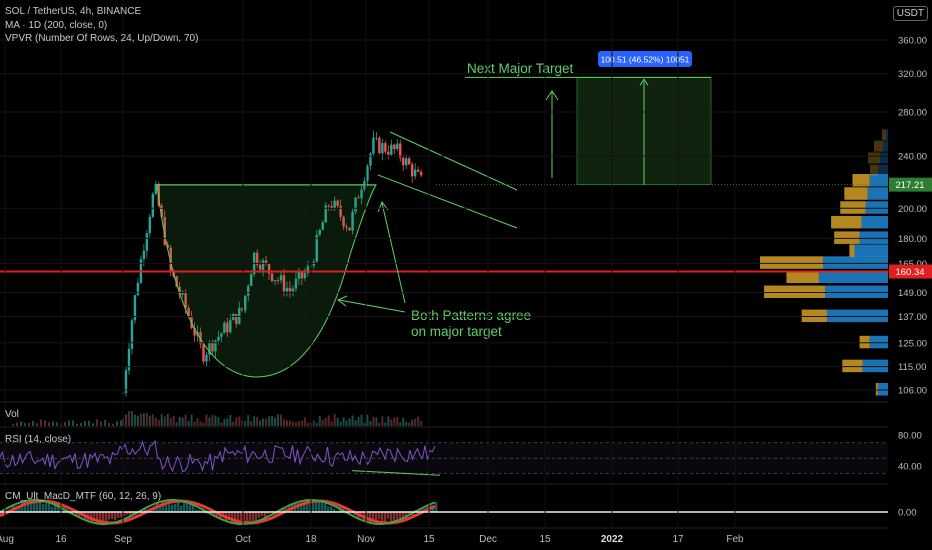 This screenshot has height=550, width=932. What do you see at coordinates (342, 301) in the screenshot?
I see `pointer-arrowhead` at bounding box center [342, 301].